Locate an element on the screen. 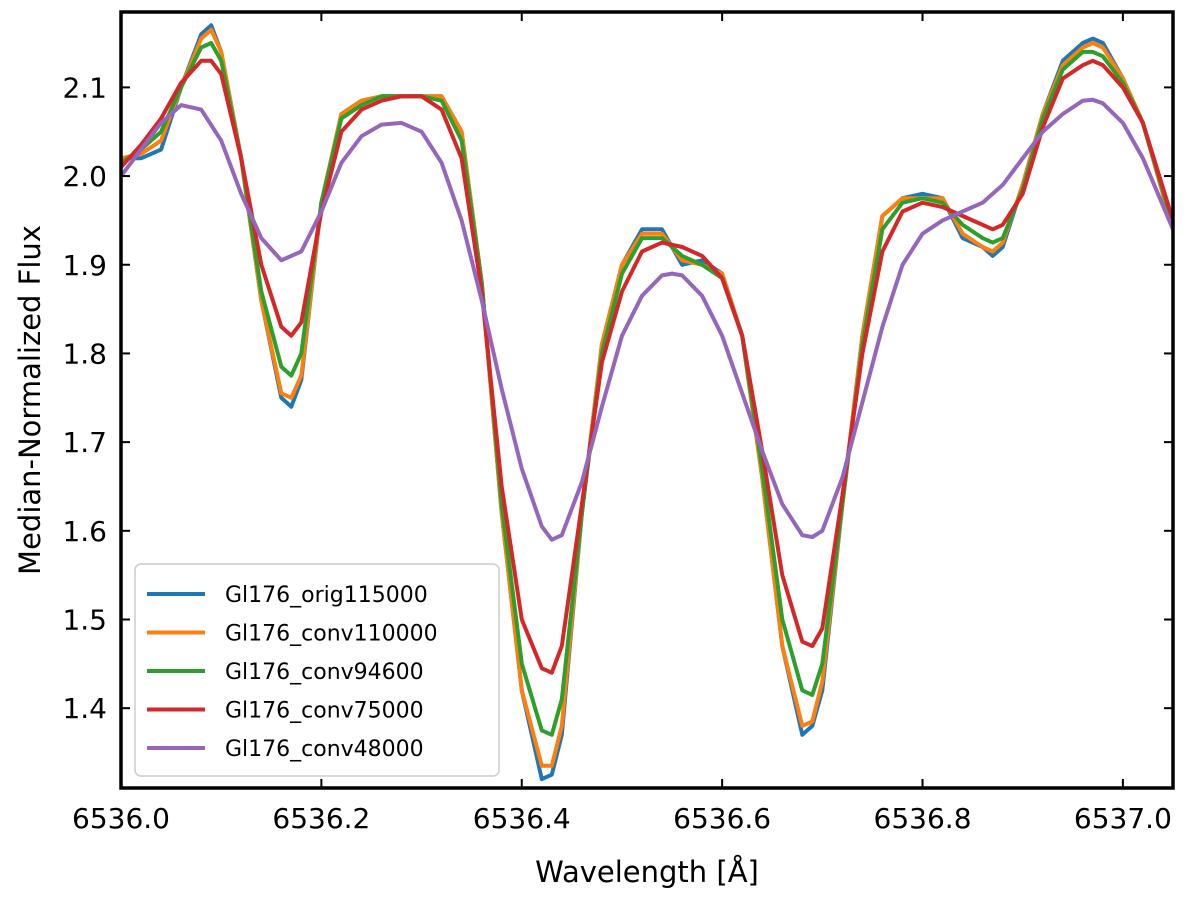 The height and width of the screenshot is (901, 1200). legend-label: Gl176_conv94600 is located at coordinates (324, 672).